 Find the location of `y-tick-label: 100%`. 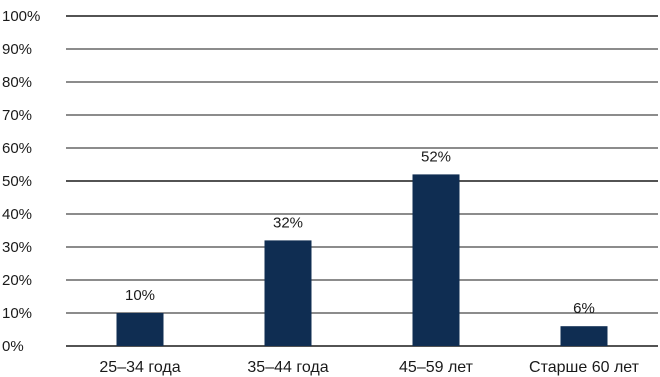

y-tick-label: 100% is located at coordinates (21, 16).